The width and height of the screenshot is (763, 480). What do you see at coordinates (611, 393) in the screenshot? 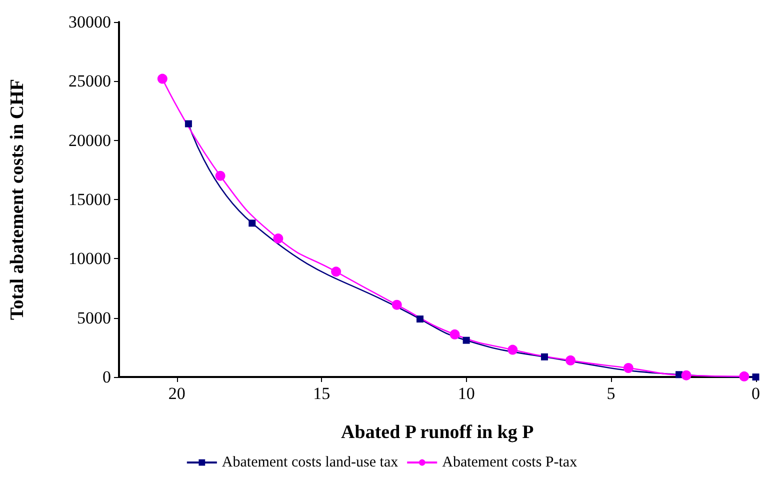
I see `x-tick-label: 5` at bounding box center [611, 393].